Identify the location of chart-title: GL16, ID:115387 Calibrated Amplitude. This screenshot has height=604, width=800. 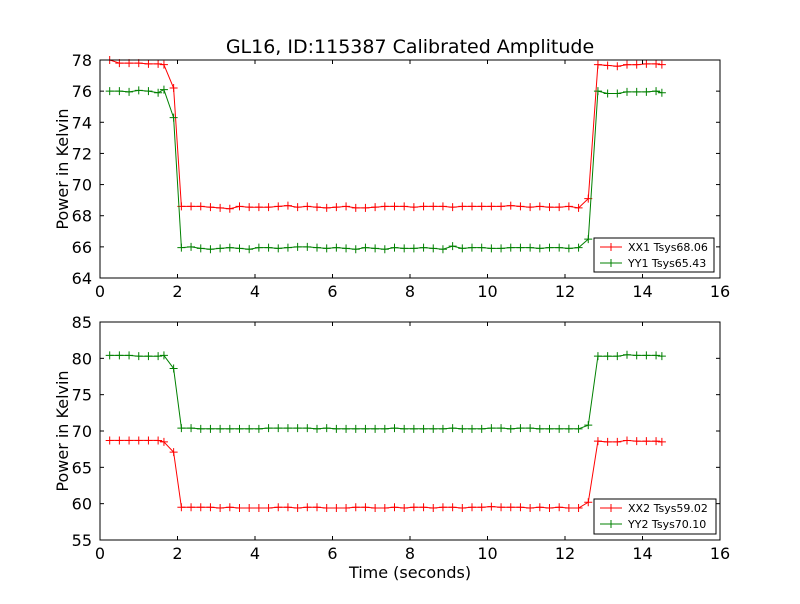
(410, 47).